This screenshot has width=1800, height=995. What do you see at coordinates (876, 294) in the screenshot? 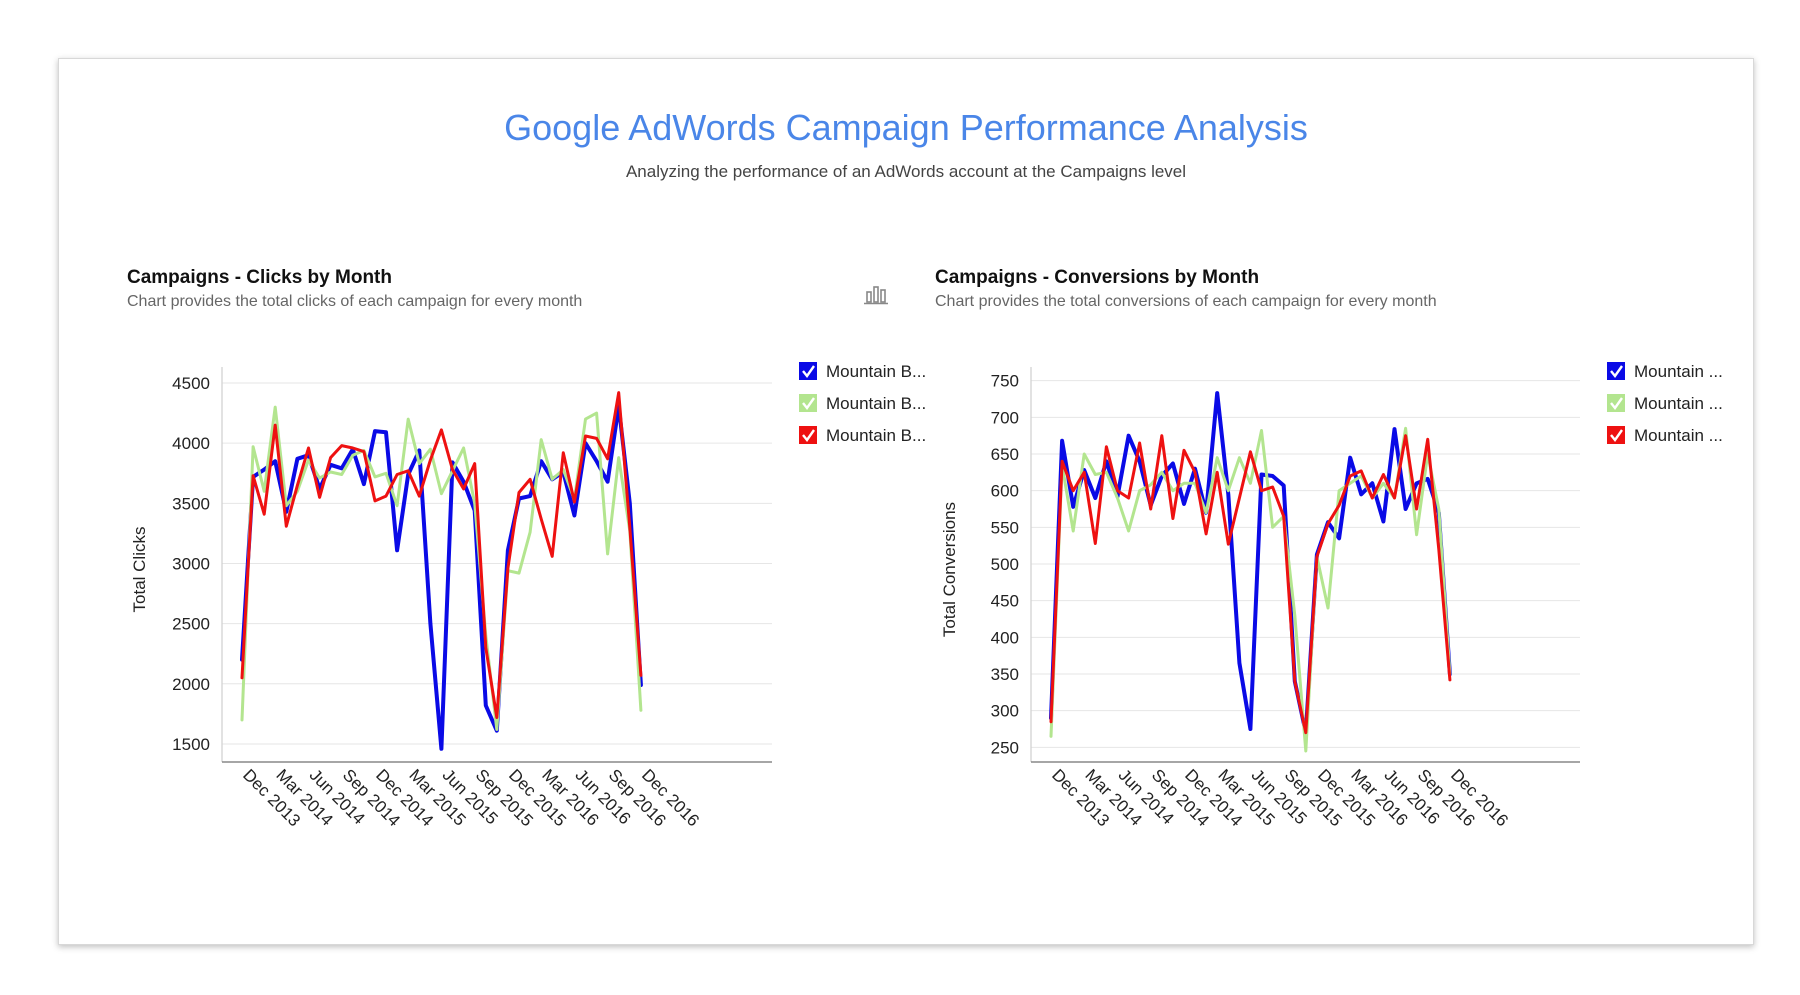
I see `bar-chart-icon` at bounding box center [876, 294].